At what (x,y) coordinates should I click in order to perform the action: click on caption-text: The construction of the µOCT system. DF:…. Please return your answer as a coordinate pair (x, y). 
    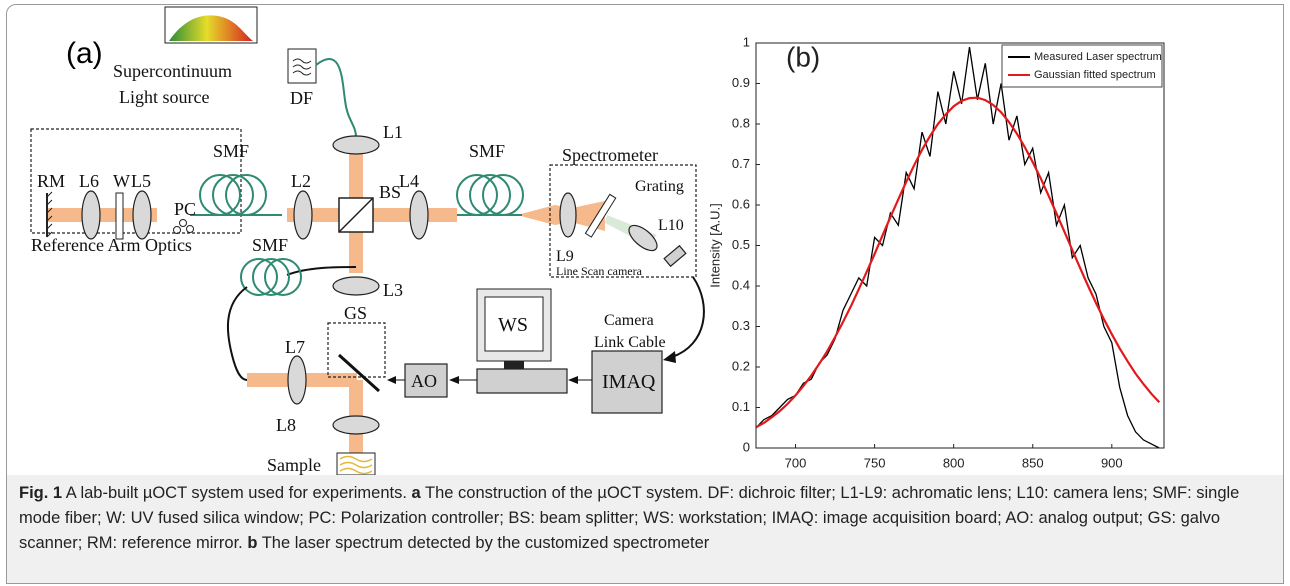
    Looking at the image, I should click on (629, 518).